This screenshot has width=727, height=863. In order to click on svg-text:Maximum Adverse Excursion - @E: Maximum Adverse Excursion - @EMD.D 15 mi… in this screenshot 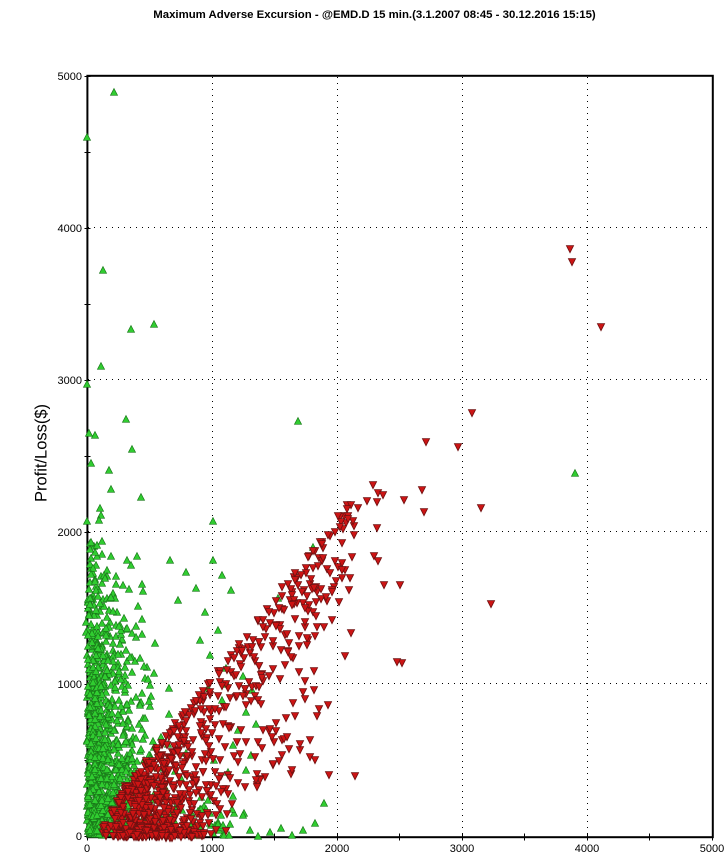, I will do `click(374, 15)`.